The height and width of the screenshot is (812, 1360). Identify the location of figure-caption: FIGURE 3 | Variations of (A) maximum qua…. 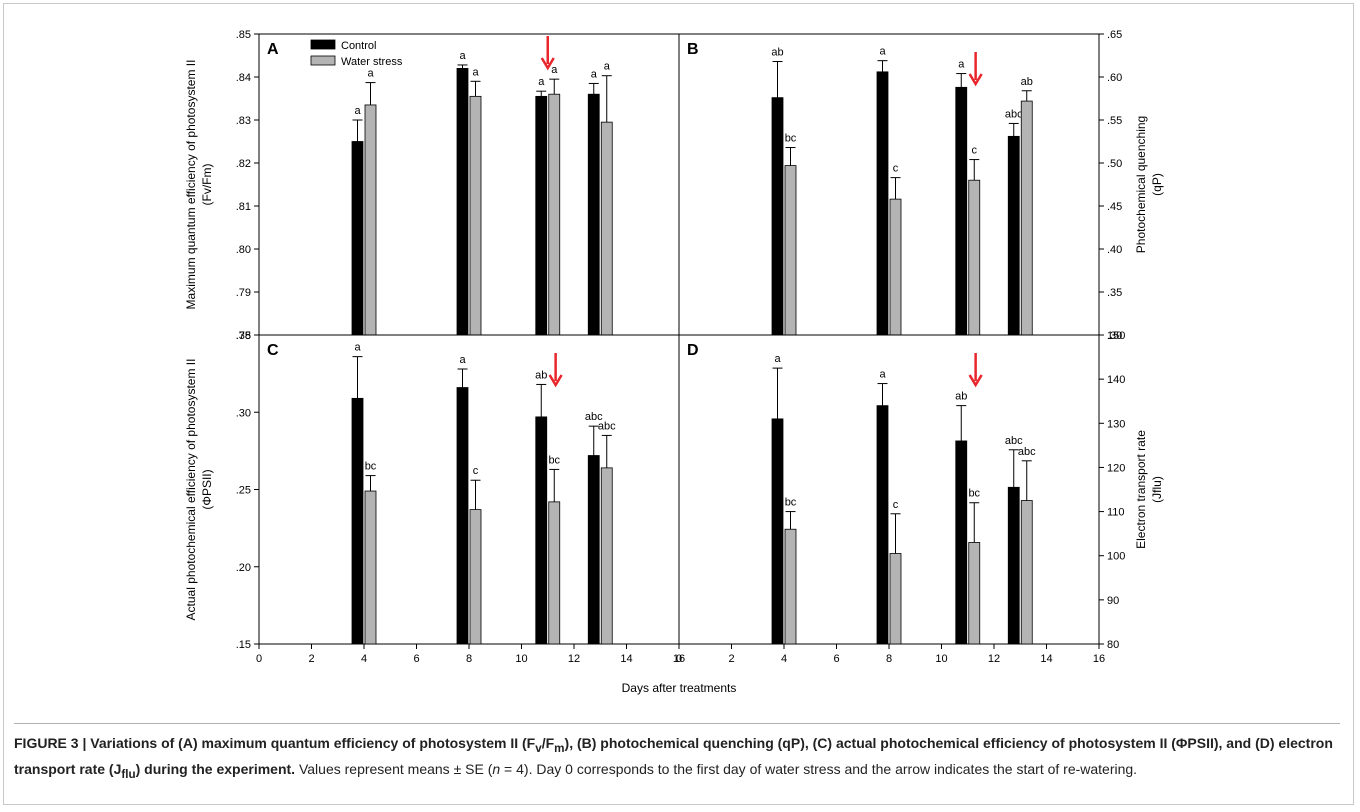
(679, 759).